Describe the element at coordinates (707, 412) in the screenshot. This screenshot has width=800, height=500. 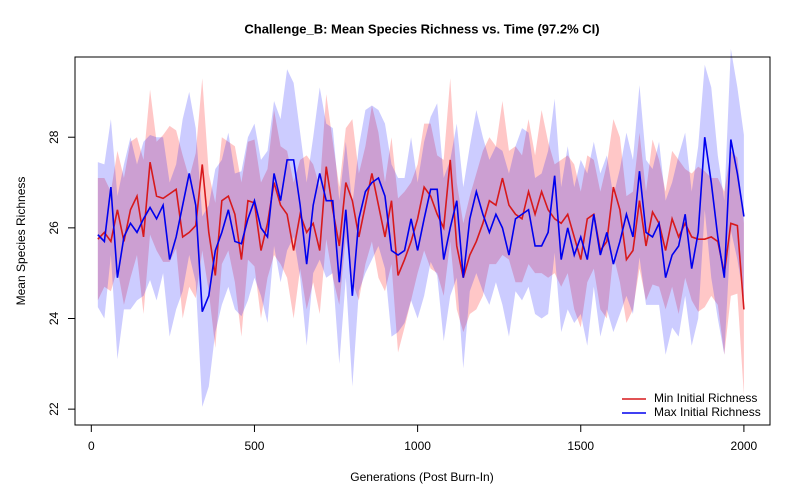
I see `legend-label: Max Initial Richness` at that location.